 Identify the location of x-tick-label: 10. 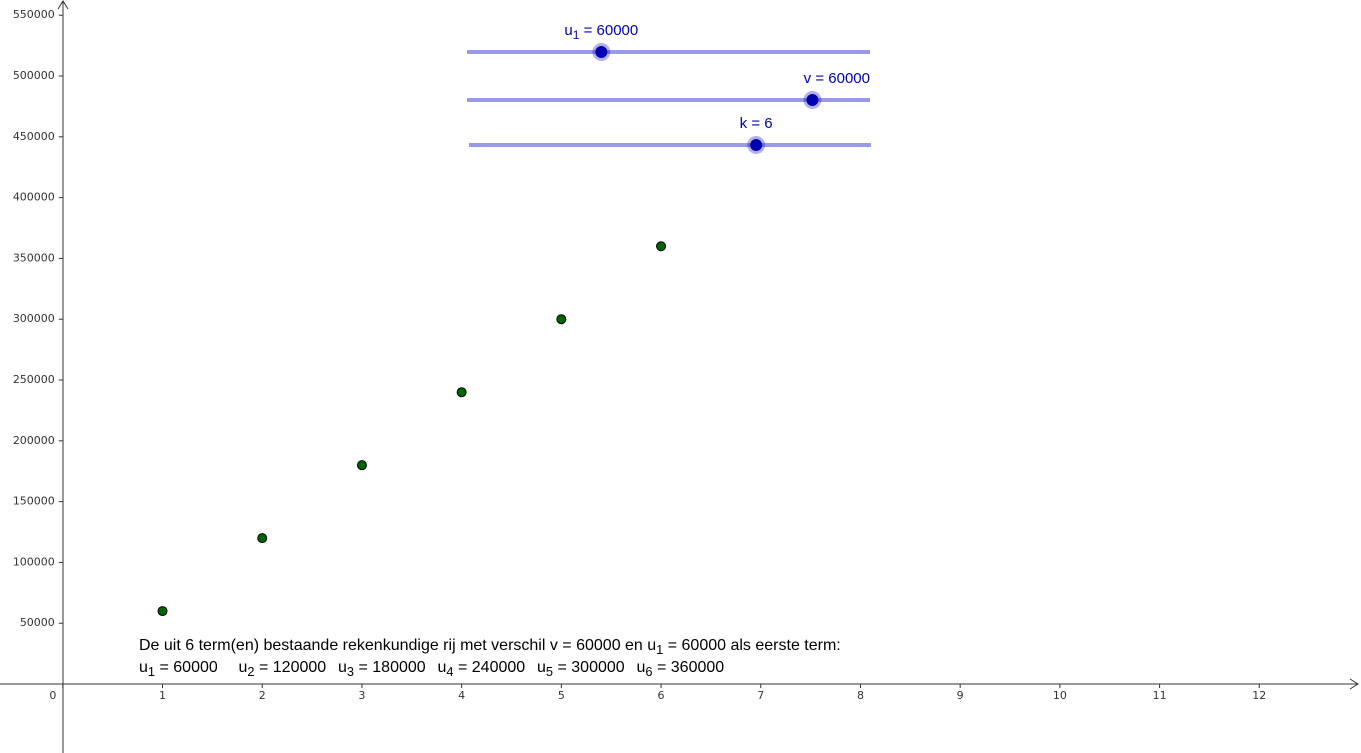
(1060, 695).